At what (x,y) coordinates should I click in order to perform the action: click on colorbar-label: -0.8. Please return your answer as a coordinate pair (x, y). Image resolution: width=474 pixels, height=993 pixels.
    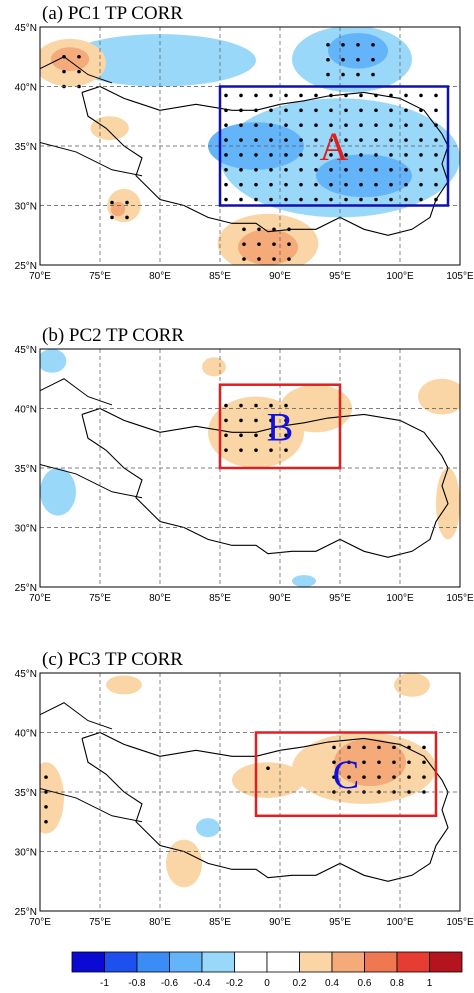
    Looking at the image, I should click on (137, 983).